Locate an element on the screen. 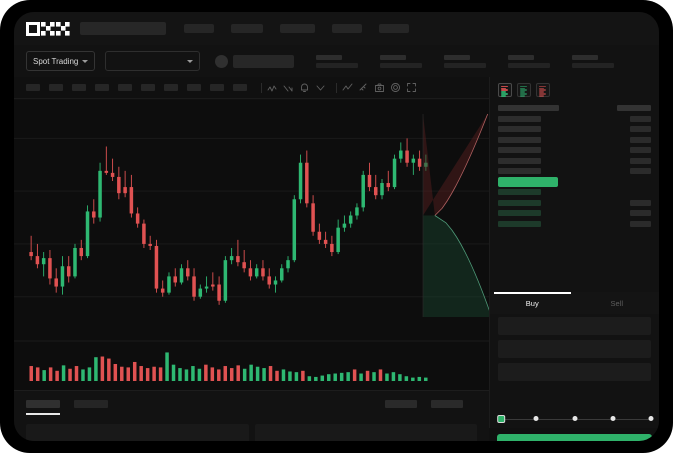 This screenshot has width=673, height=453. stat-volume is located at coordinates (593, 61).